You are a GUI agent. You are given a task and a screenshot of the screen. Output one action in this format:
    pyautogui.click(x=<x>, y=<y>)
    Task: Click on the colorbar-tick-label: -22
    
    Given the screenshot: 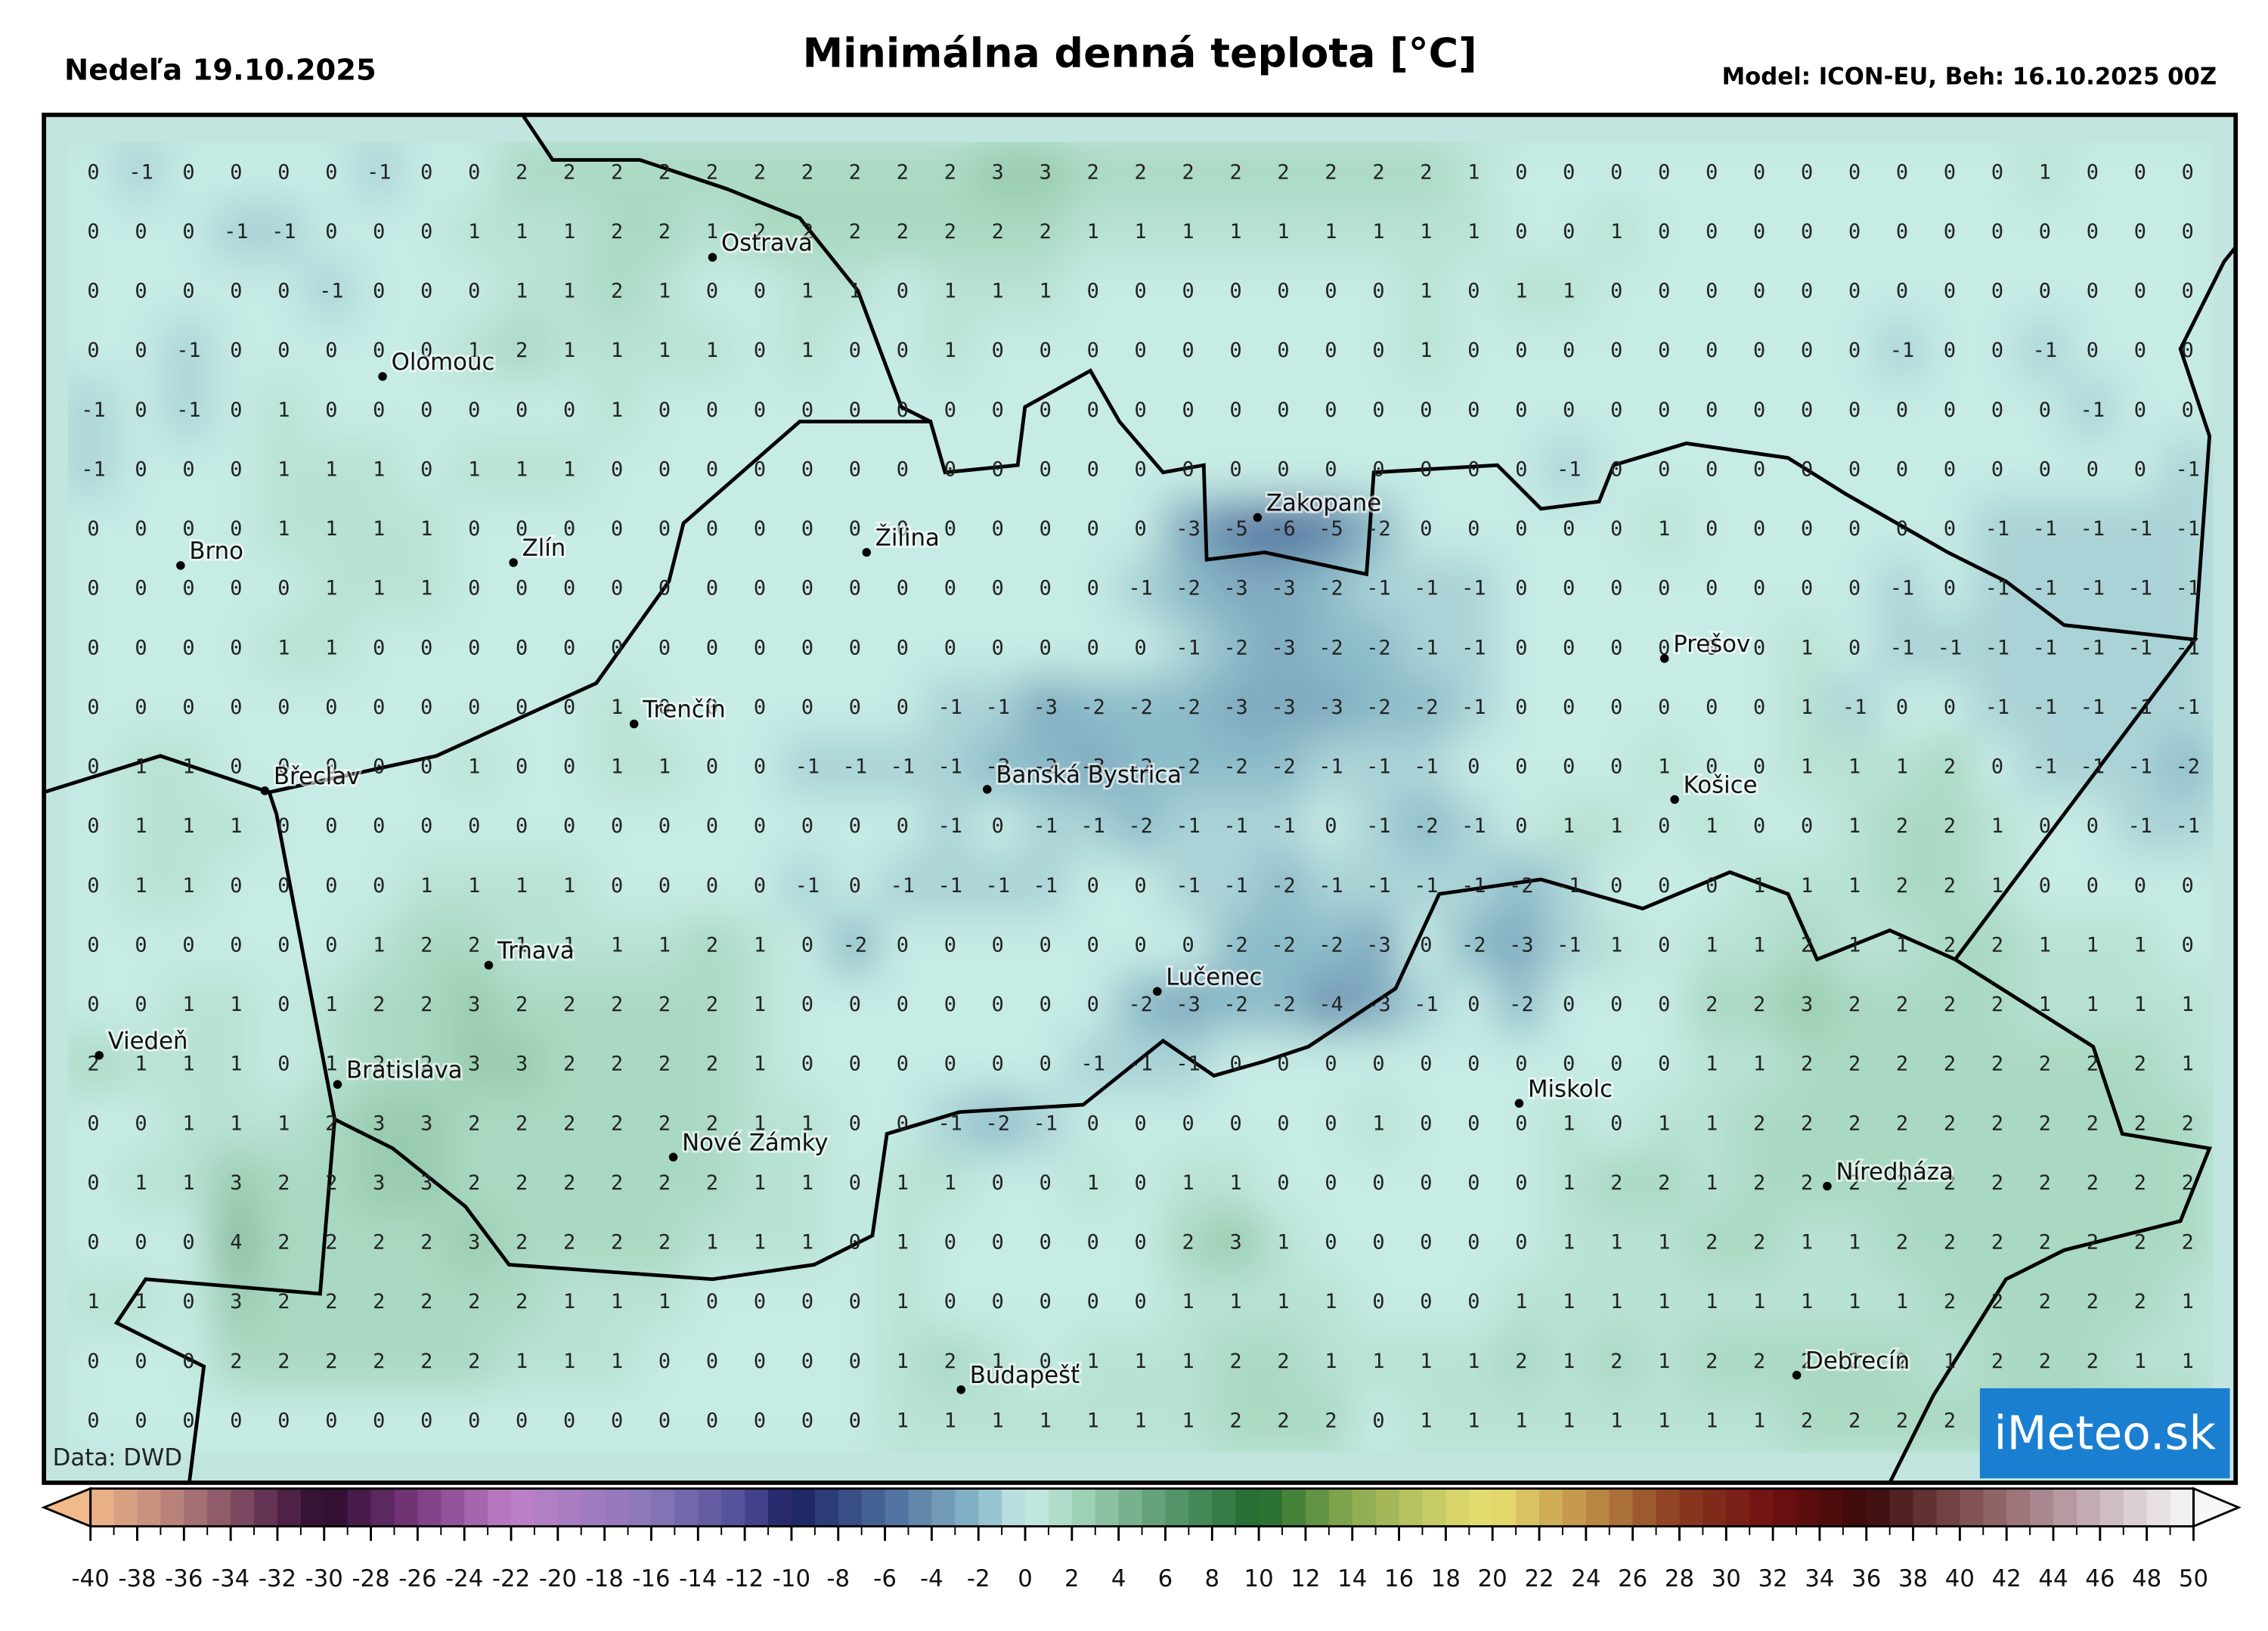 What is the action you would take?
    pyautogui.click(x=511, y=1578)
    